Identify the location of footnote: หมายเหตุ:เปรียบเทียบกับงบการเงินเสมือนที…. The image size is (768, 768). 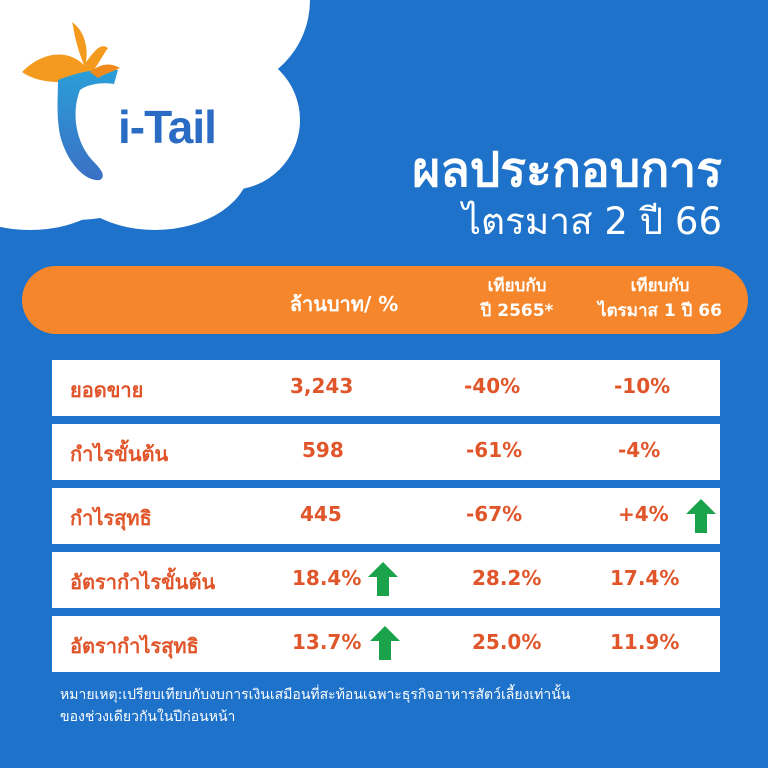
(410, 706).